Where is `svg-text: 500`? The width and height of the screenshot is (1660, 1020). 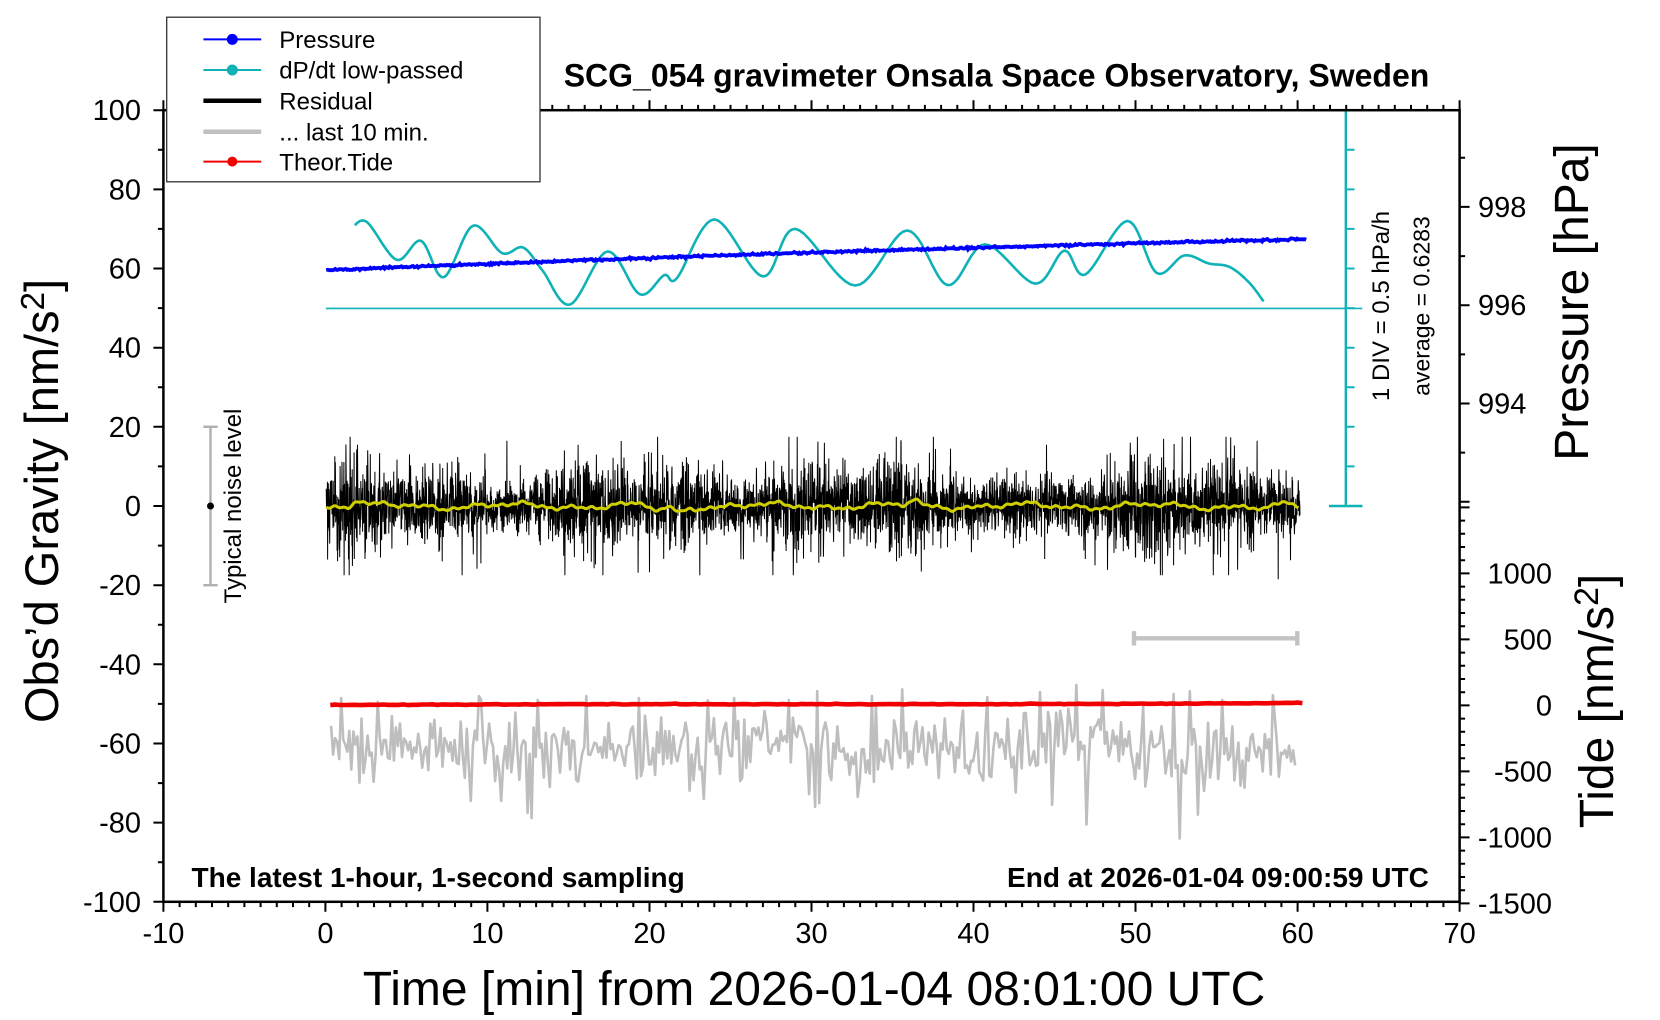
svg-text: 500 is located at coordinates (1528, 640).